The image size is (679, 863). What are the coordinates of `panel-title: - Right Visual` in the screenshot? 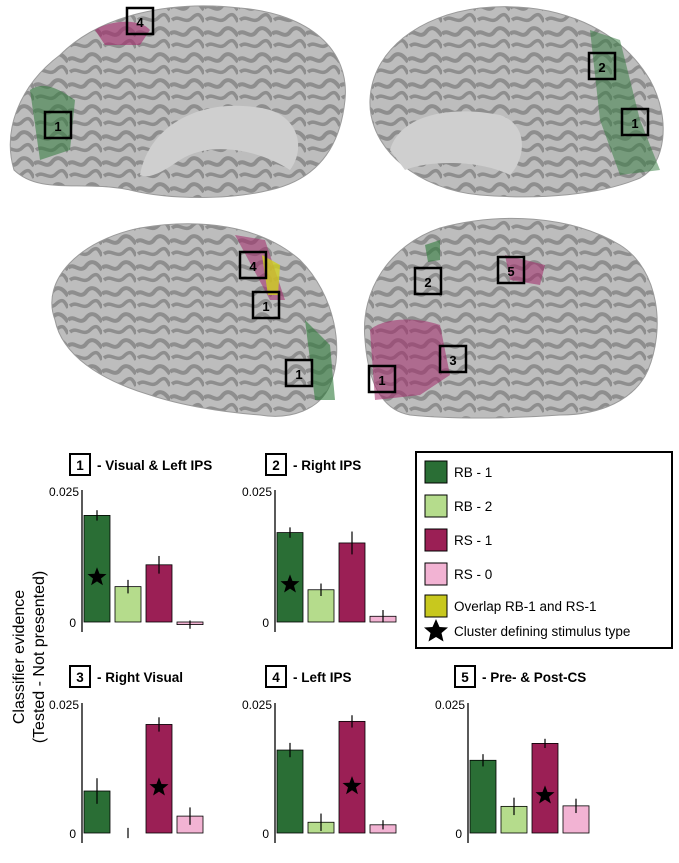 It's located at (140, 677).